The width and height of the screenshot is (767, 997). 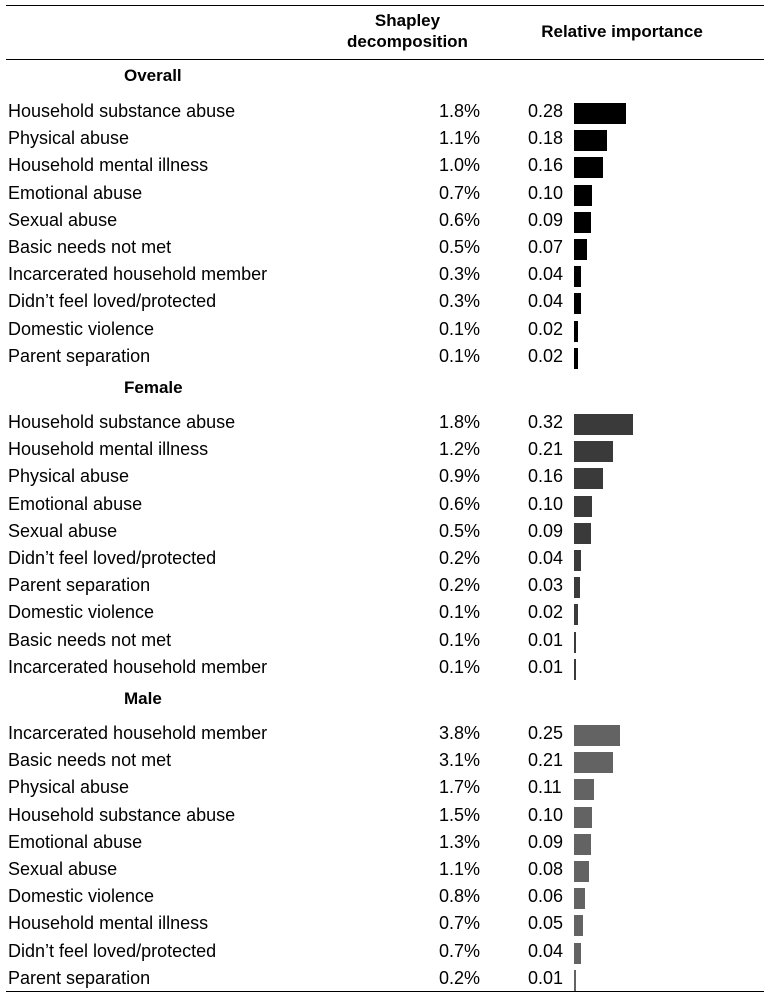 What do you see at coordinates (112, 950) in the screenshot?
I see `row-label: Didn’t feel loved/protected` at bounding box center [112, 950].